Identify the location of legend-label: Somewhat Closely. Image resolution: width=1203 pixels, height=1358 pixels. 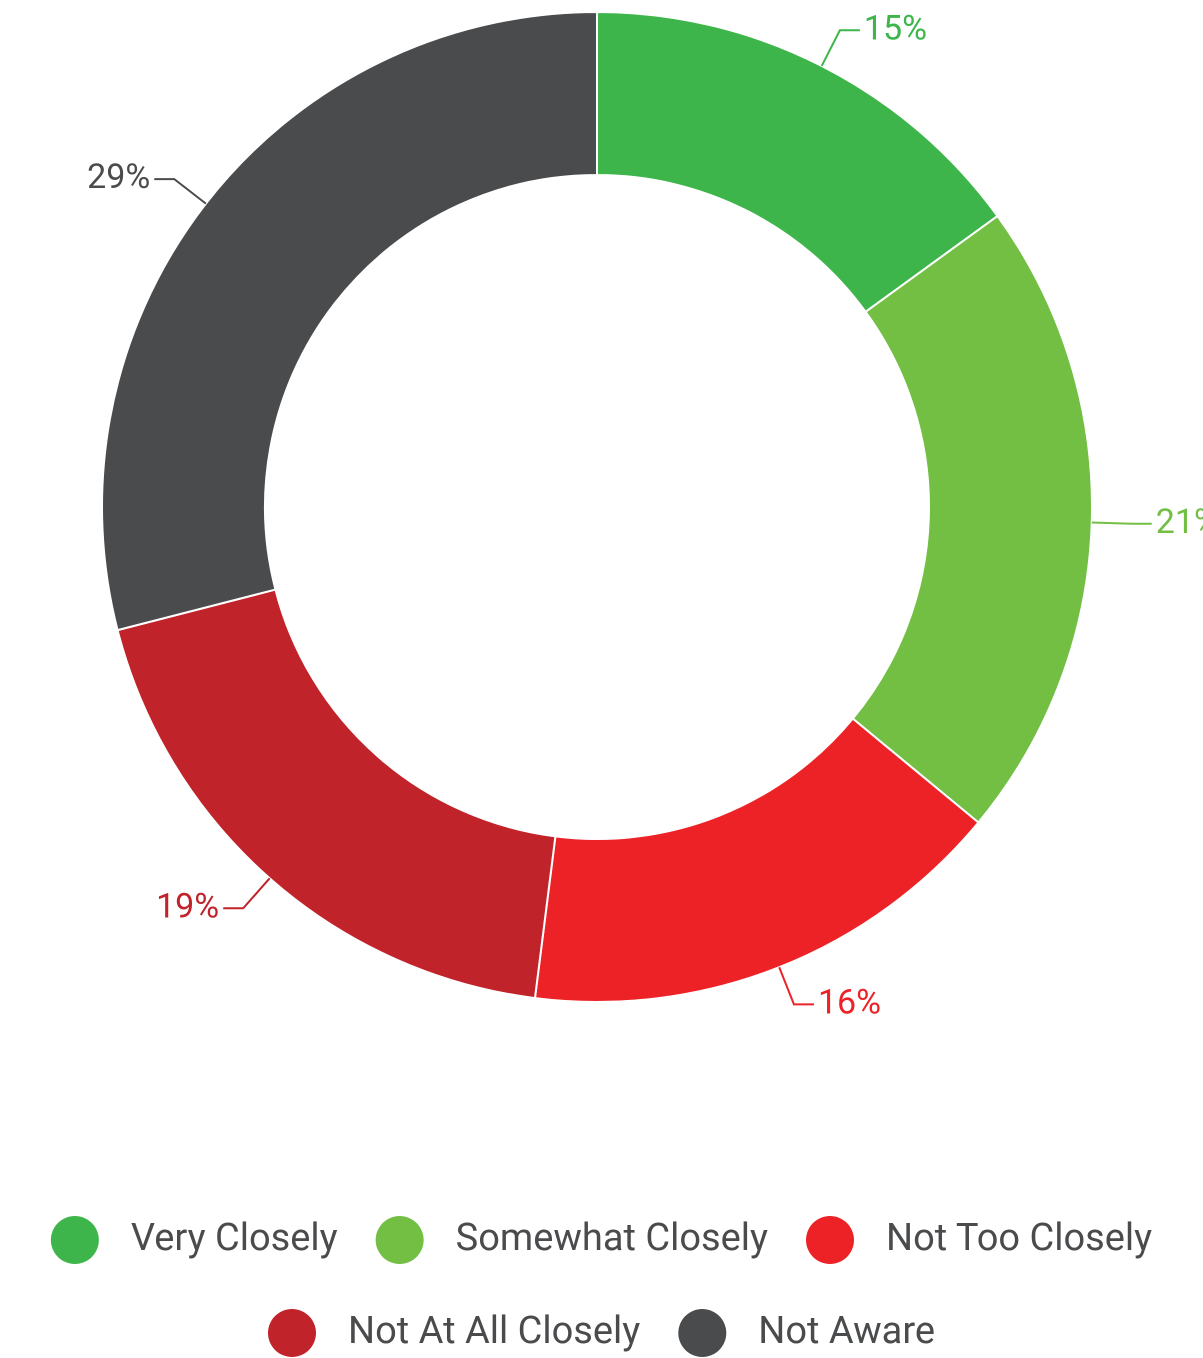
(612, 1238).